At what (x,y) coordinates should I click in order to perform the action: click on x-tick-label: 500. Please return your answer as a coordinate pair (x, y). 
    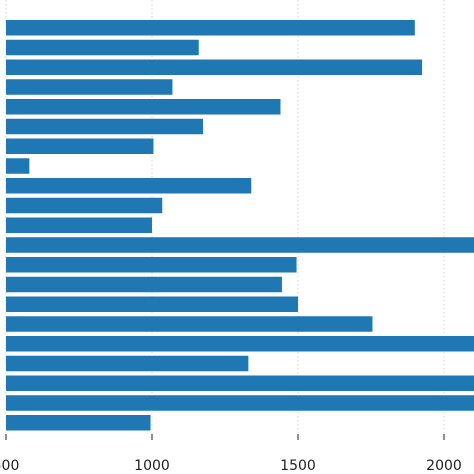
    Looking at the image, I should click on (9, 466).